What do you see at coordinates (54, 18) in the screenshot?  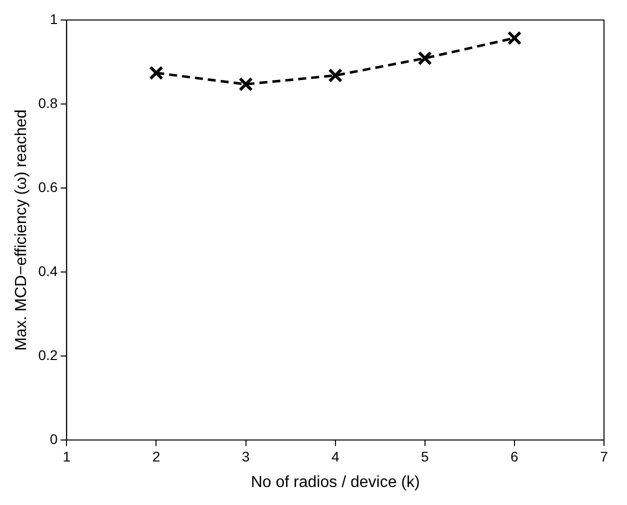 I see `y-tick-label: 1` at bounding box center [54, 18].